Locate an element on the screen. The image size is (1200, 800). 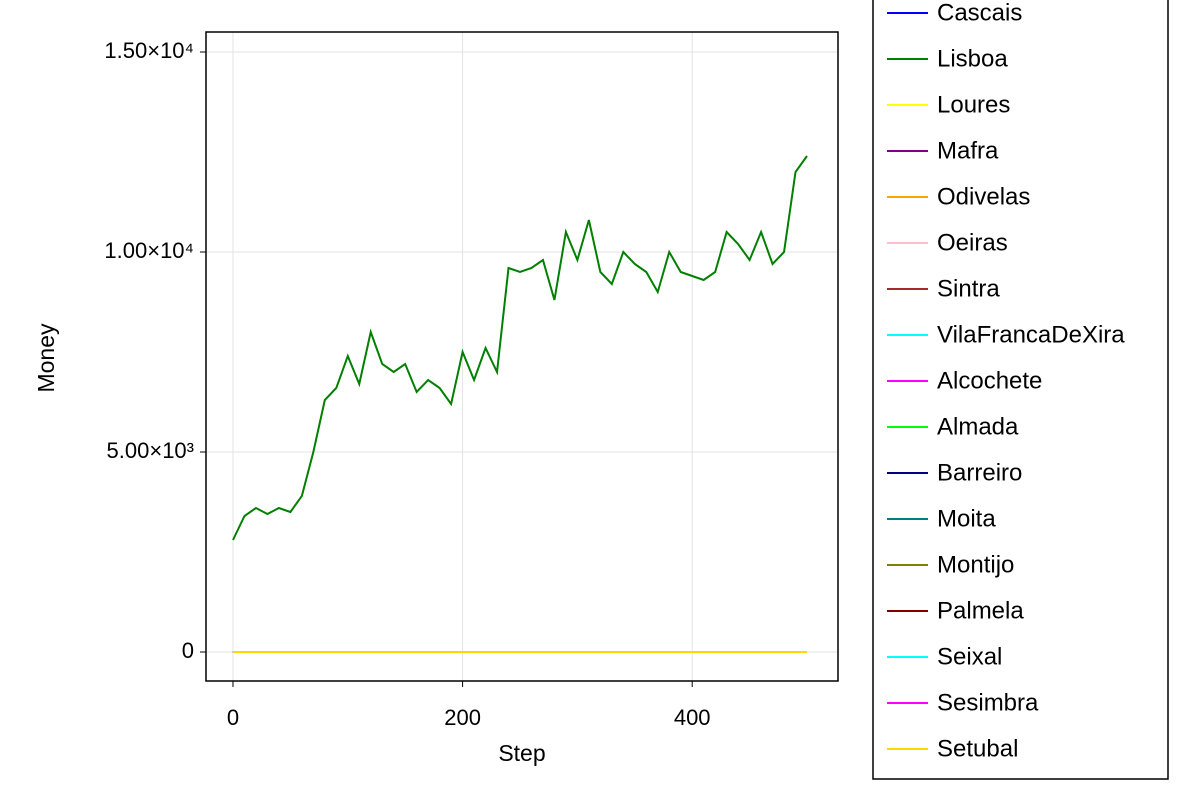
x-tick-label: 200 is located at coordinates (462, 717).